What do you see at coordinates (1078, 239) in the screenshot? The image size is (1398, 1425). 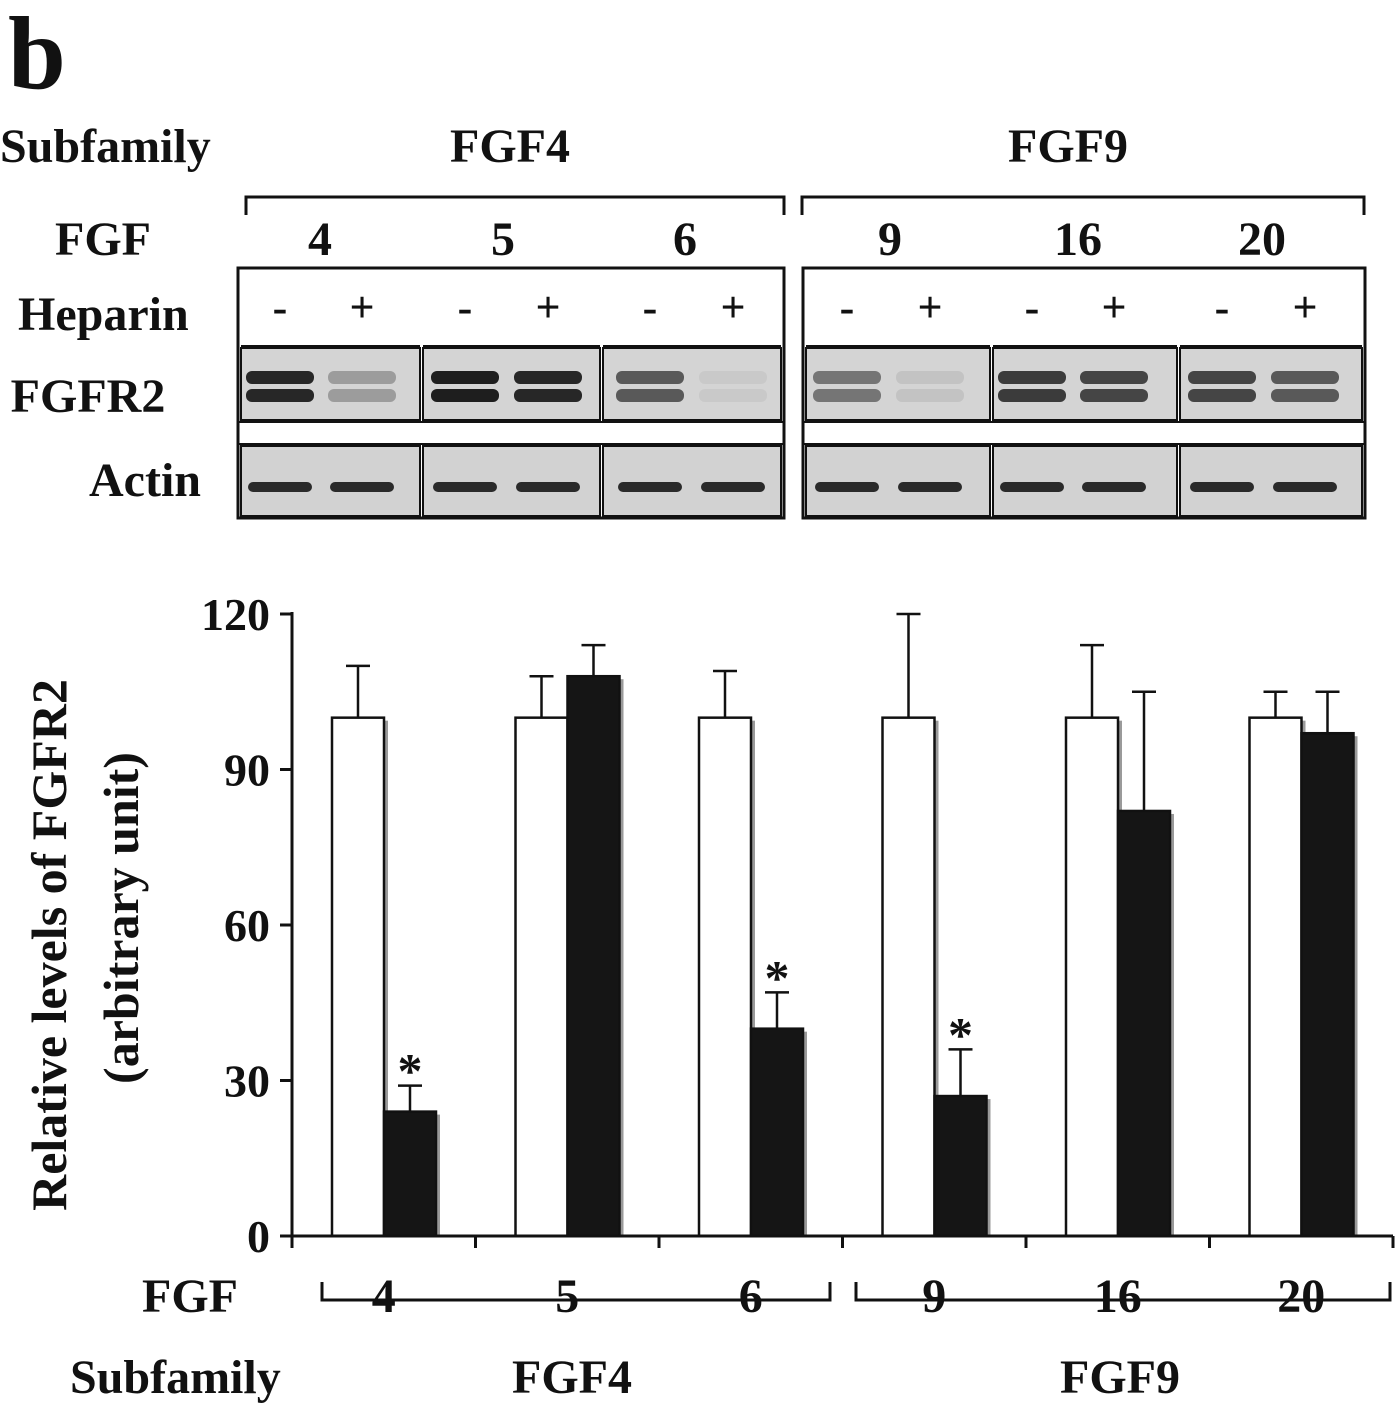 I see `blot-fgf-16: 16` at bounding box center [1078, 239].